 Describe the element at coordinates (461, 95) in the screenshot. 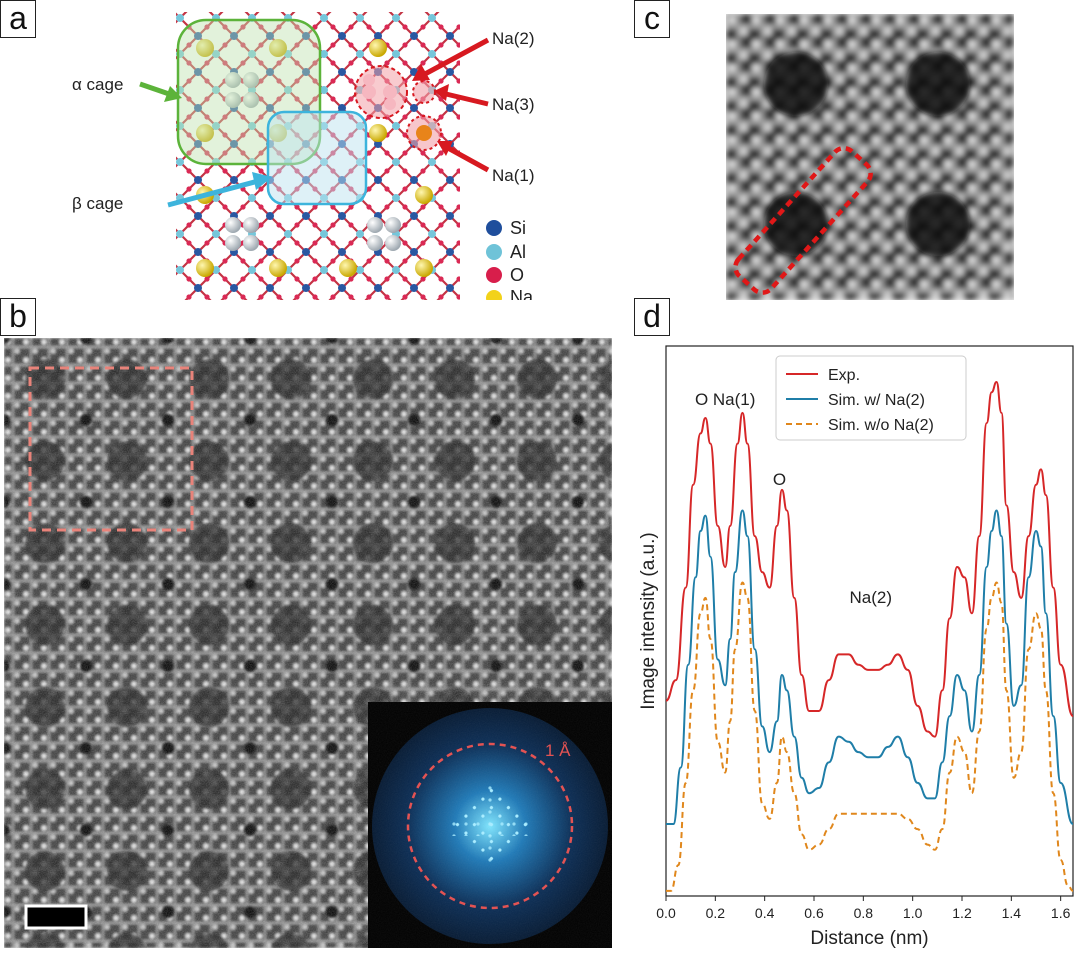

I see `na3-arrow` at that location.